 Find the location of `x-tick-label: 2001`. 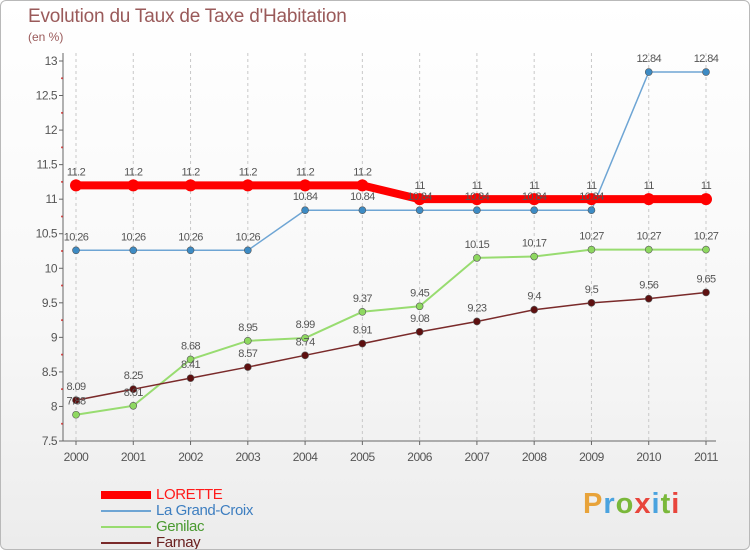

x-tick-label: 2001 is located at coordinates (134, 457).